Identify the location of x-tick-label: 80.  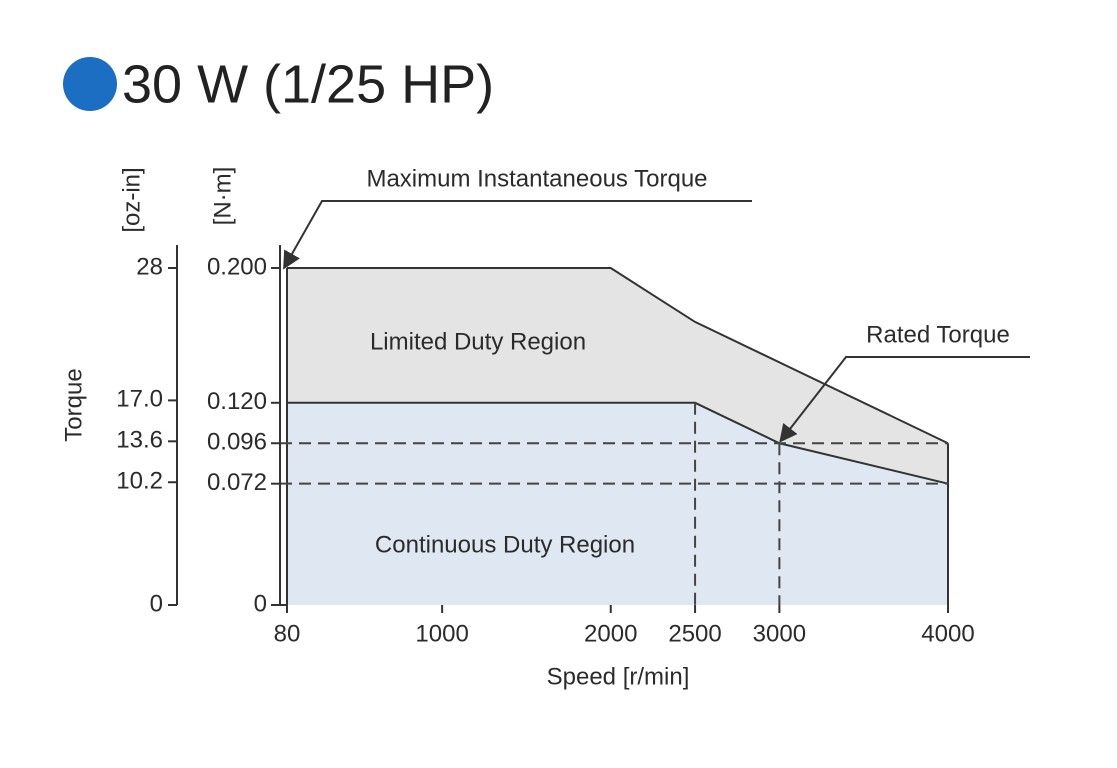
(287, 633).